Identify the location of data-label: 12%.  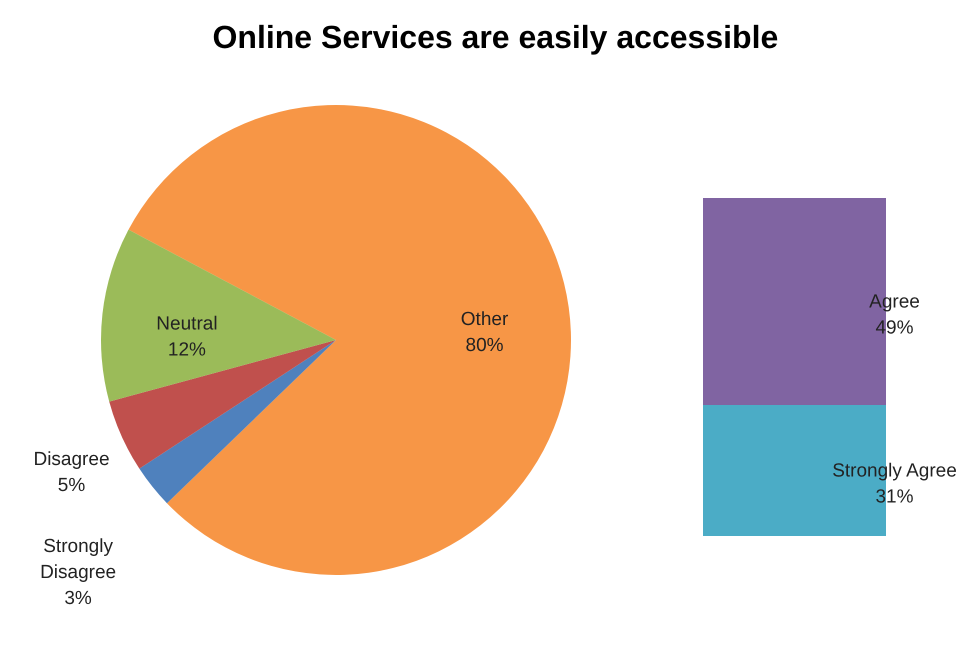
(187, 349).